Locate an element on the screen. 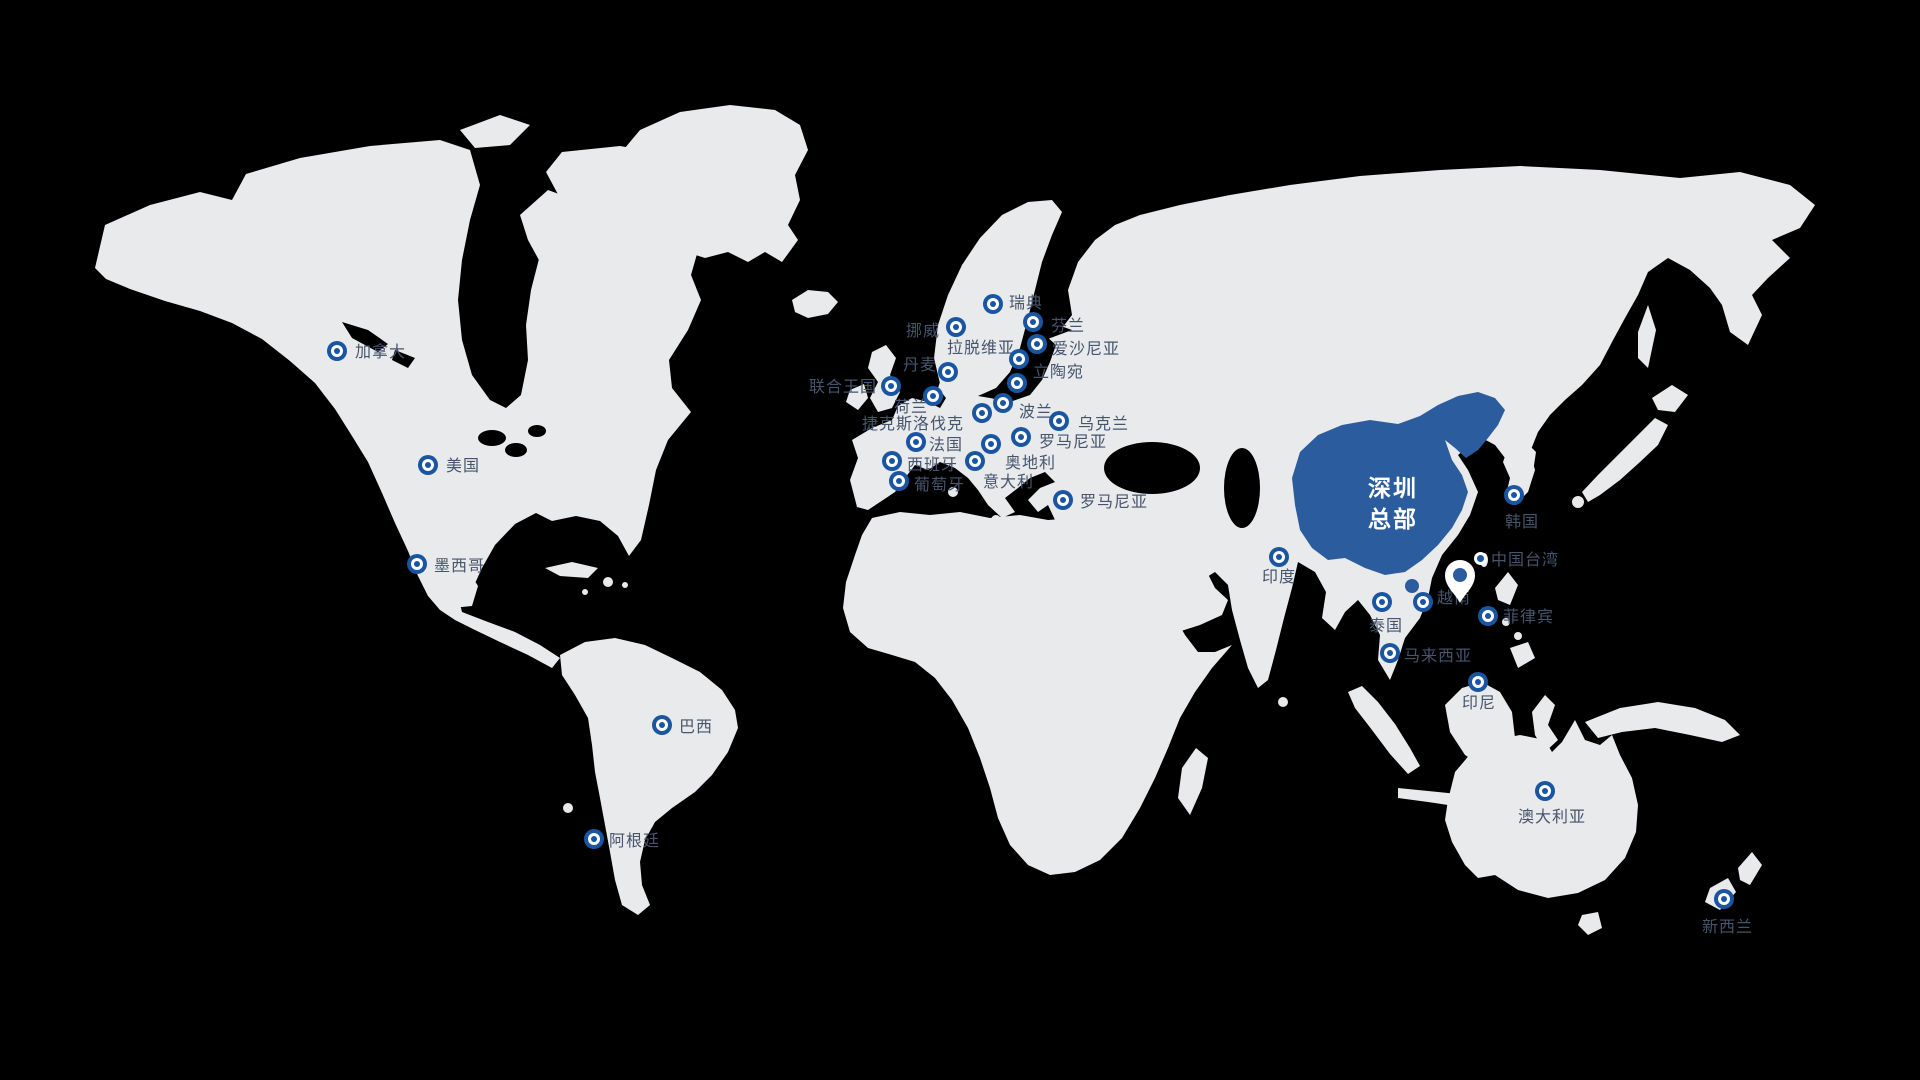 The width and height of the screenshot is (1920, 1080). japan-hokkaido is located at coordinates (1670, 398).